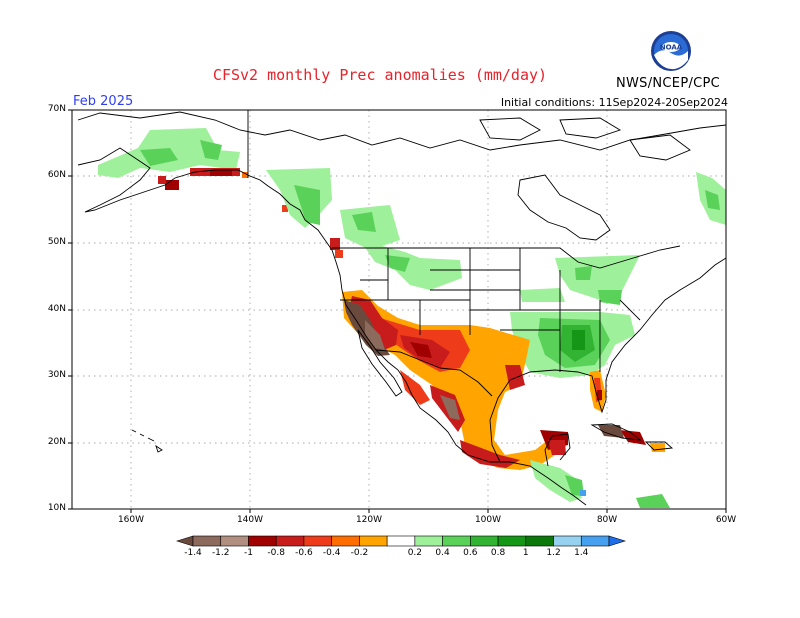  What do you see at coordinates (415, 553) in the screenshot?
I see `colorbar-tick-label: 0.2` at bounding box center [415, 553].